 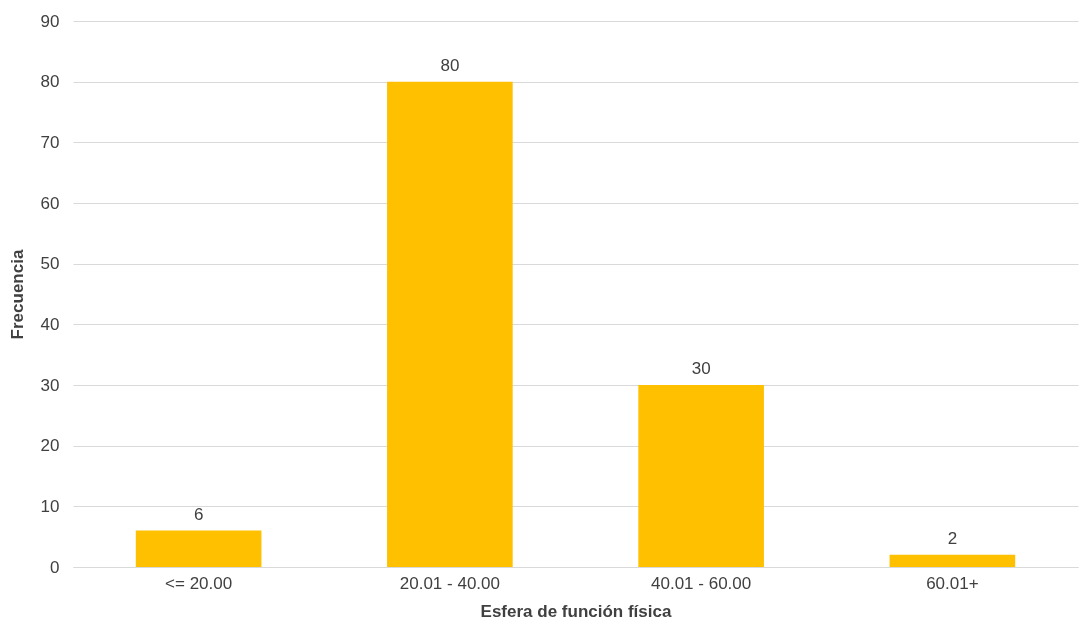 What do you see at coordinates (50, 21) in the screenshot?
I see `y-tick-label: 90` at bounding box center [50, 21].